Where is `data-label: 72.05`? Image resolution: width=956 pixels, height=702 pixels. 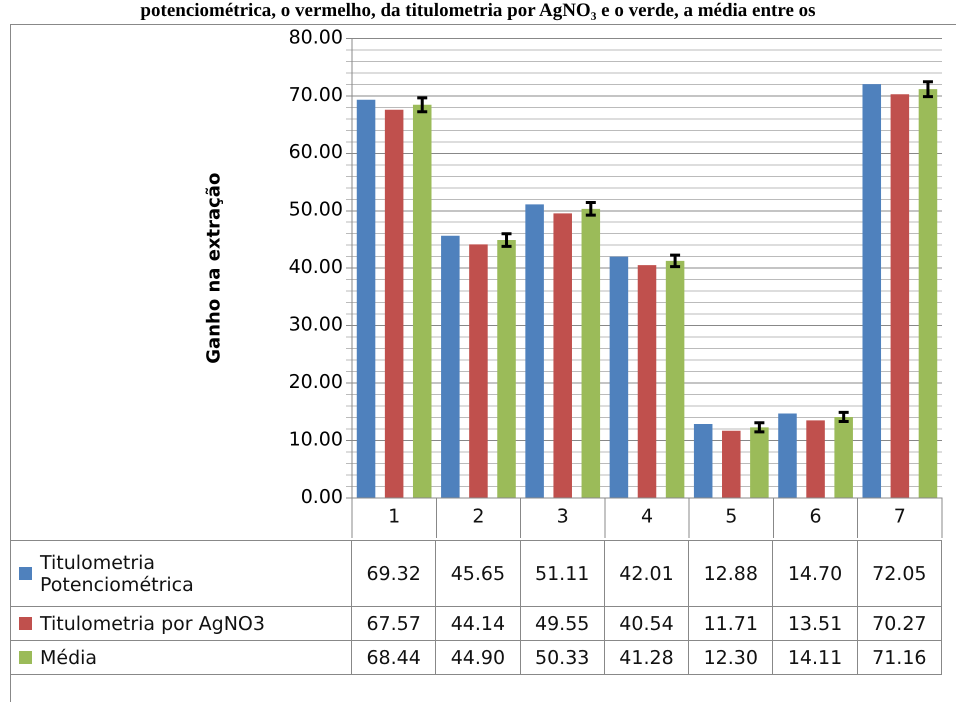
data-label: 72.05 is located at coordinates (899, 573).